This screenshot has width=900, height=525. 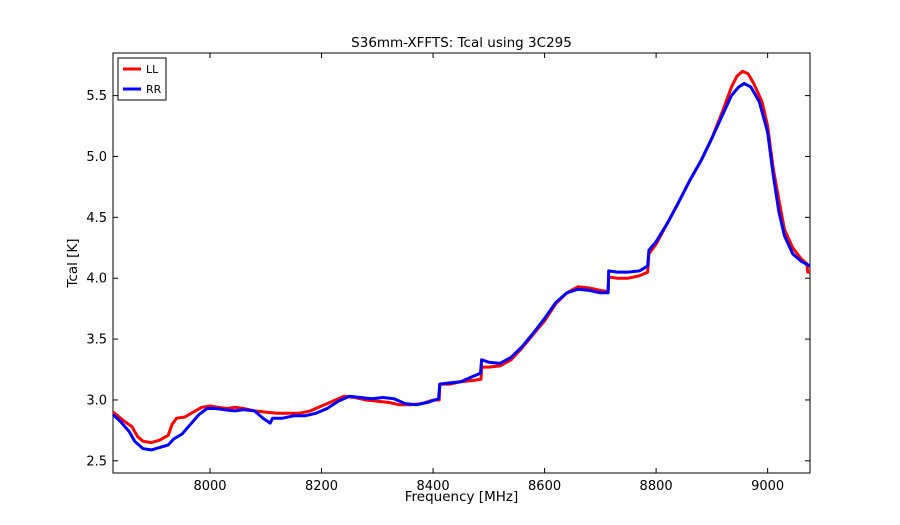 What do you see at coordinates (96, 218) in the screenshot?
I see `y-tick-label: 4.5` at bounding box center [96, 218].